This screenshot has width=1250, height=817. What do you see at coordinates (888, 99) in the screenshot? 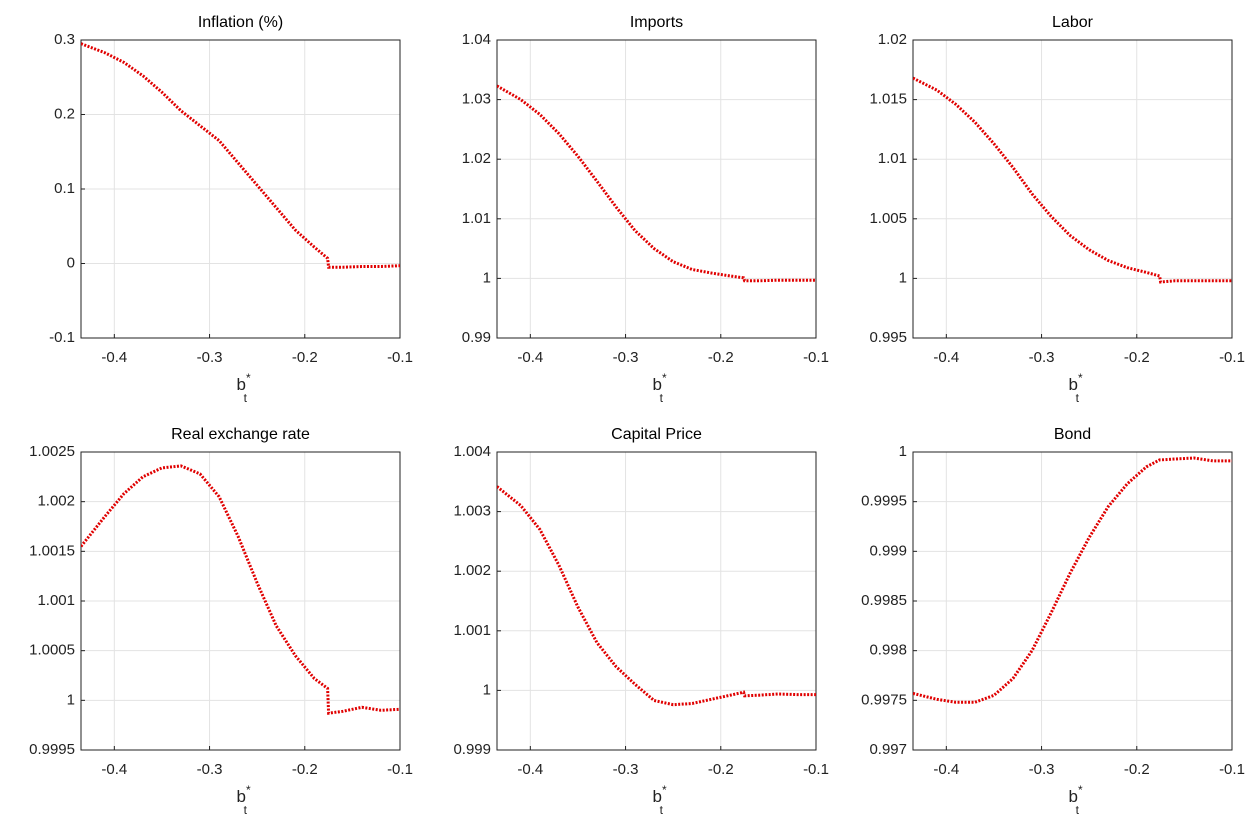
I see `y-tick-label: 1.015` at bounding box center [888, 99].